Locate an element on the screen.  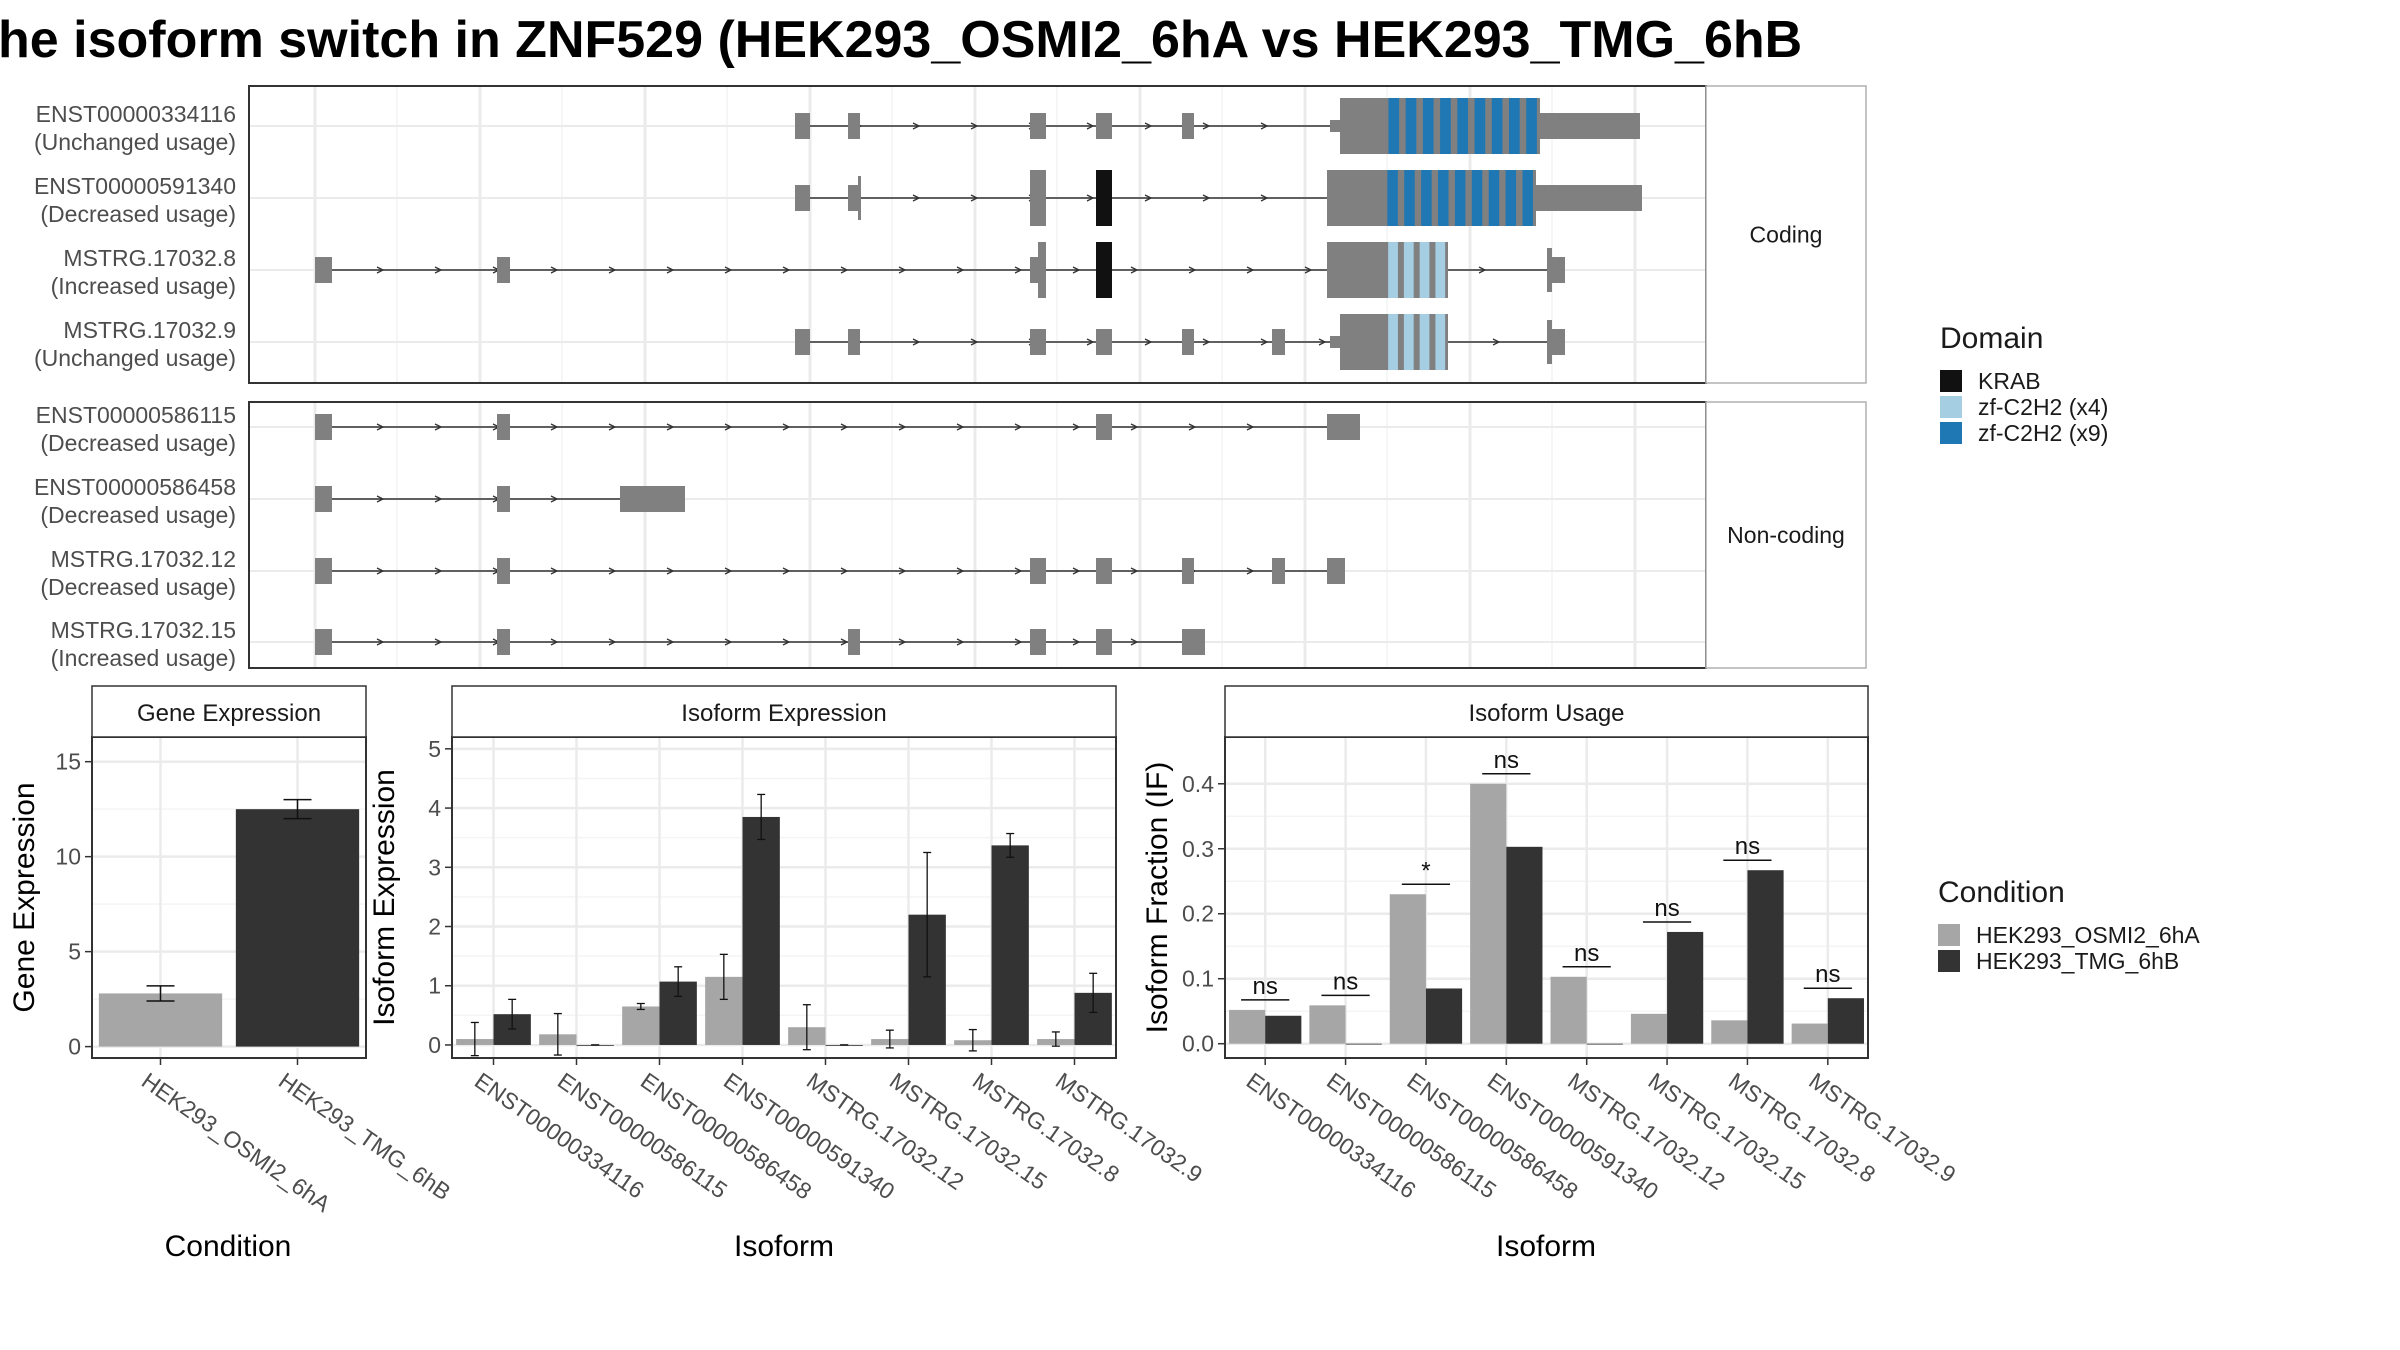
y-tick-label: 0 is located at coordinates (434, 1045).